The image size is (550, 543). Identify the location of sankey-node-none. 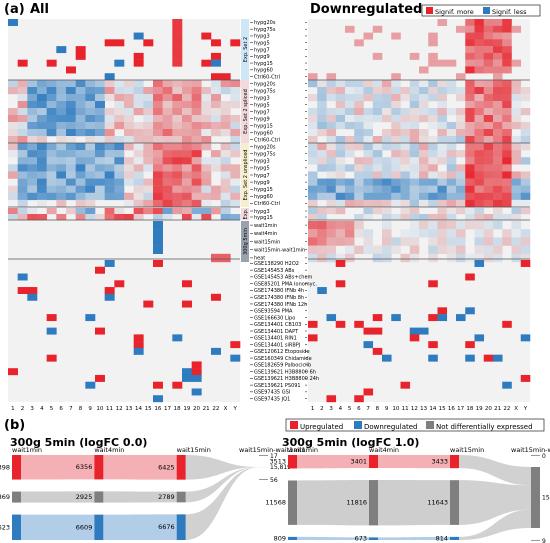
(16, 497).